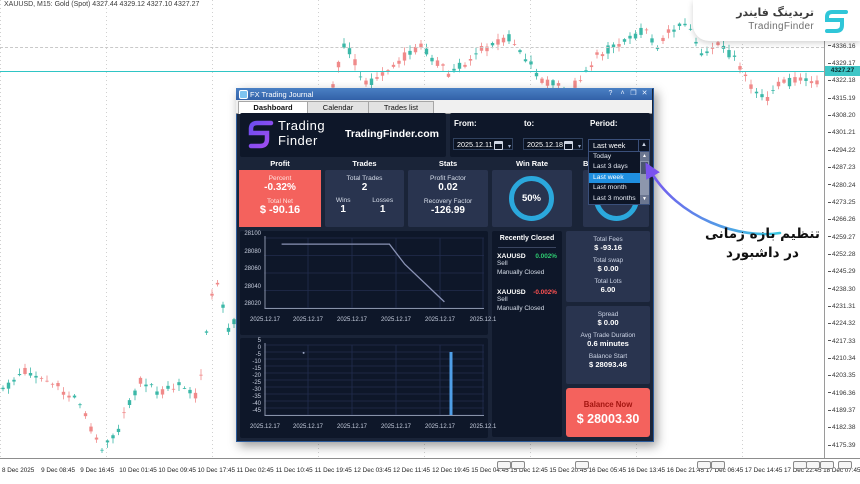  Describe the element at coordinates (842, 71) in the screenshot. I see `current-price-tag: 4327.27` at that location.